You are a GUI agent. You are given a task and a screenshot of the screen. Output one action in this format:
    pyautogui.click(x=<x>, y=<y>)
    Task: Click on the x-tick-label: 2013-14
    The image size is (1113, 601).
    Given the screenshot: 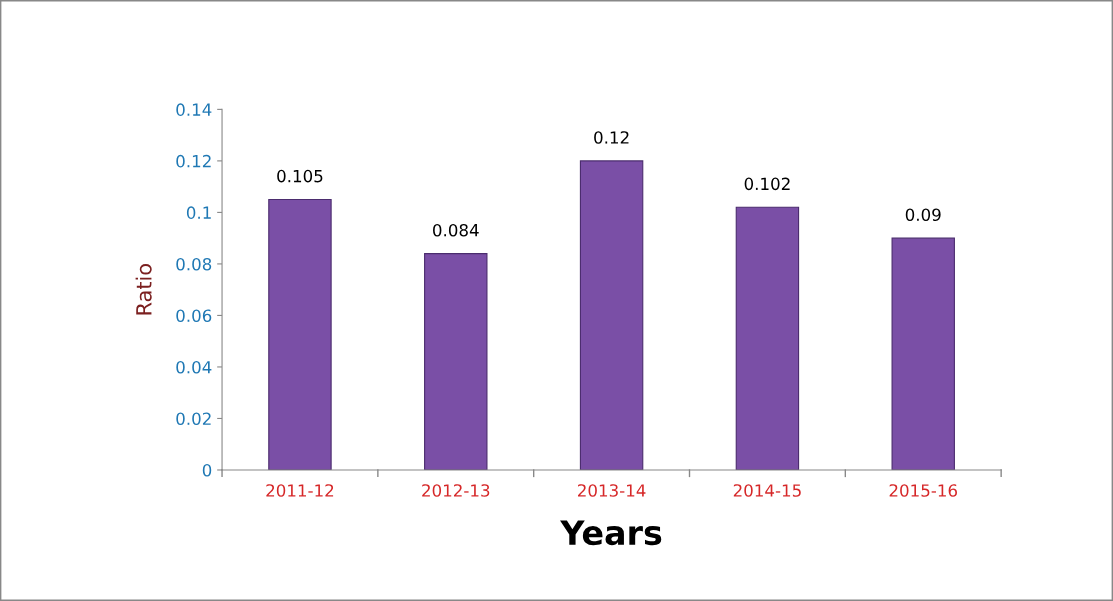 What is the action you would take?
    pyautogui.click(x=612, y=490)
    